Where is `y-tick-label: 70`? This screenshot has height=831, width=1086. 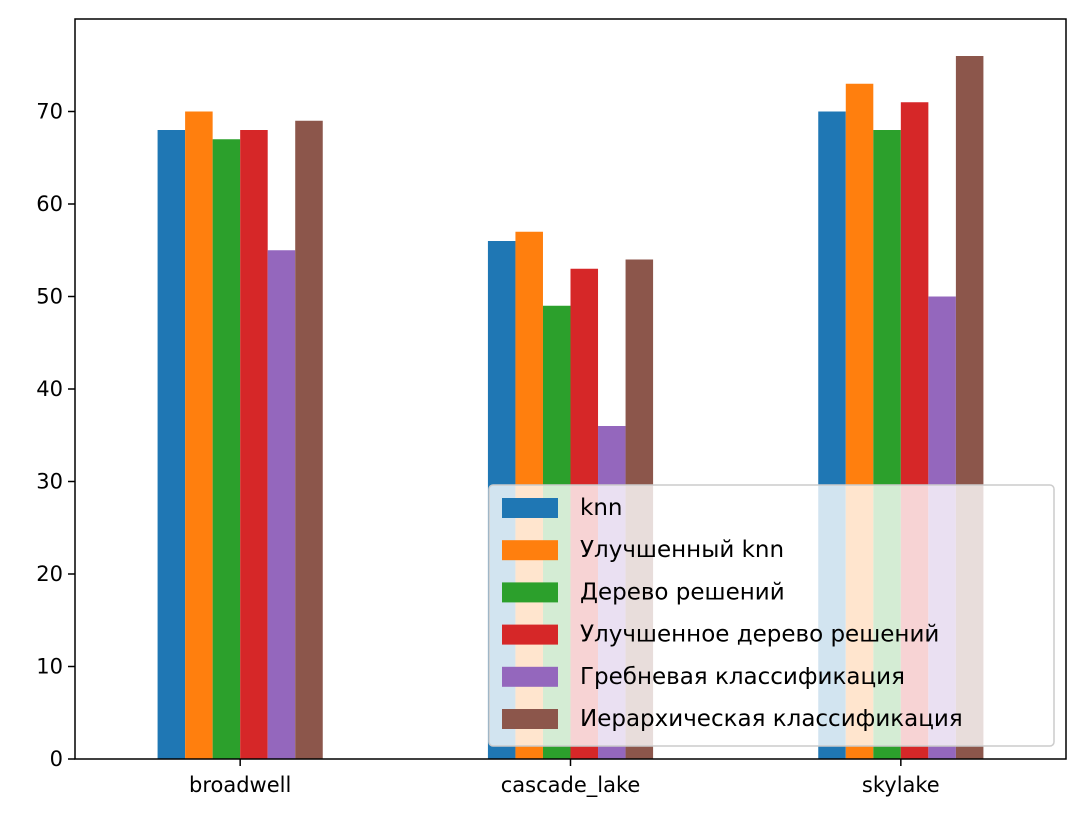 y-tick-label: 70 is located at coordinates (49, 112).